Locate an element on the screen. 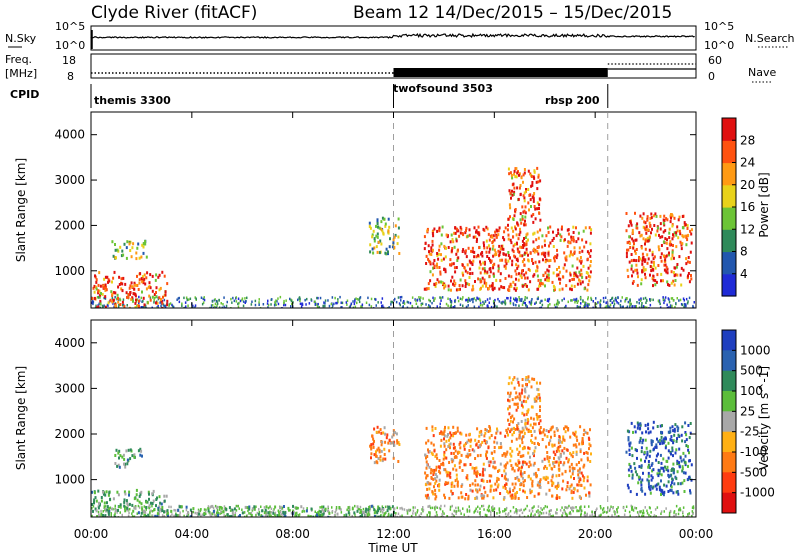 The image size is (800, 554). colorbar-tick-label: -1000 is located at coordinates (757, 493).